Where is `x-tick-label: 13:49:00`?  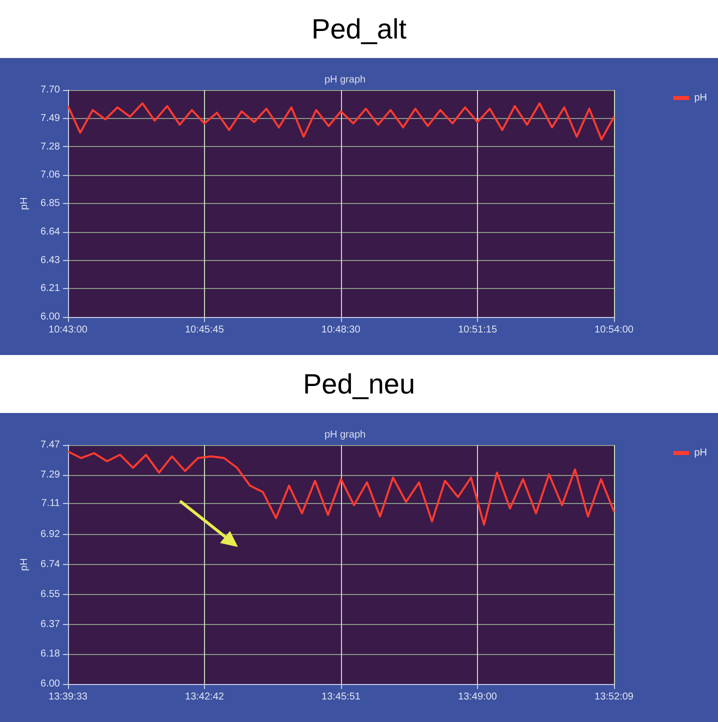
x-tick-label: 13:49:00 is located at coordinates (478, 697).